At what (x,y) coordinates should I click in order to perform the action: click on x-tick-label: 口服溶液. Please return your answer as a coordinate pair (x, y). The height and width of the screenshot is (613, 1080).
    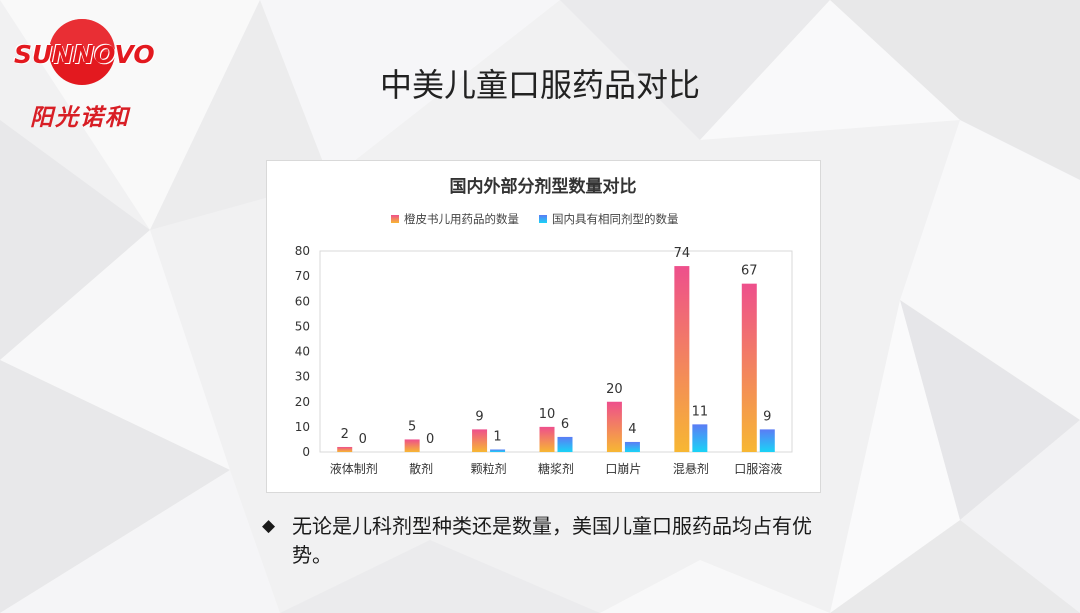
    Looking at the image, I should click on (758, 468).